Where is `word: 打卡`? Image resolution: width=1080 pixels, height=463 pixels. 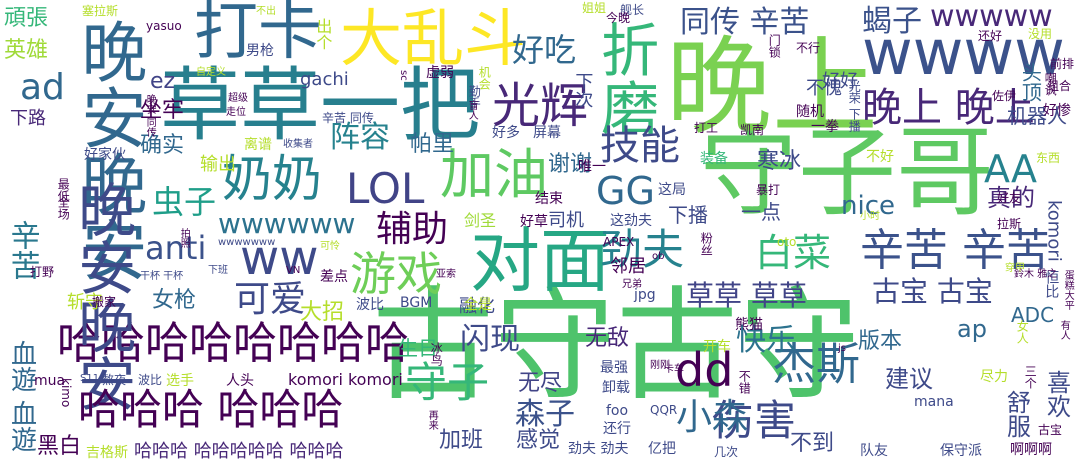
word: 打卡 is located at coordinates (258, 34).